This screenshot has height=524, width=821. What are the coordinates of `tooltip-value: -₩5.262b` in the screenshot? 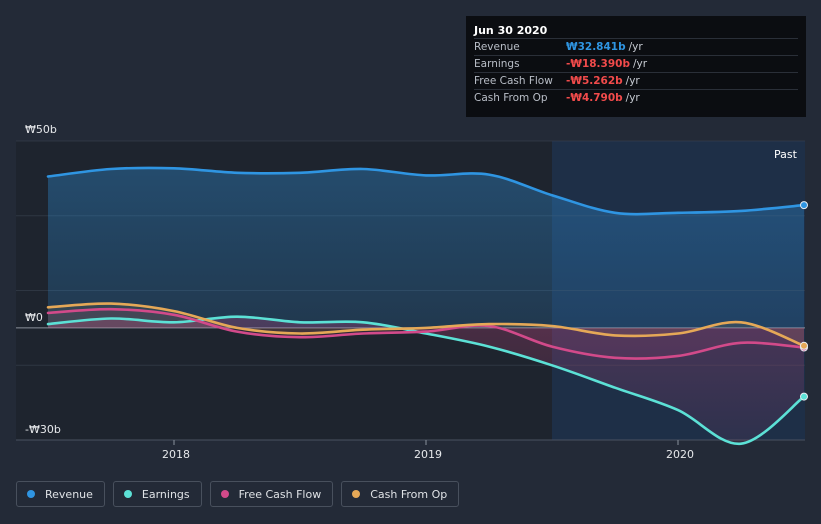 It's located at (594, 81).